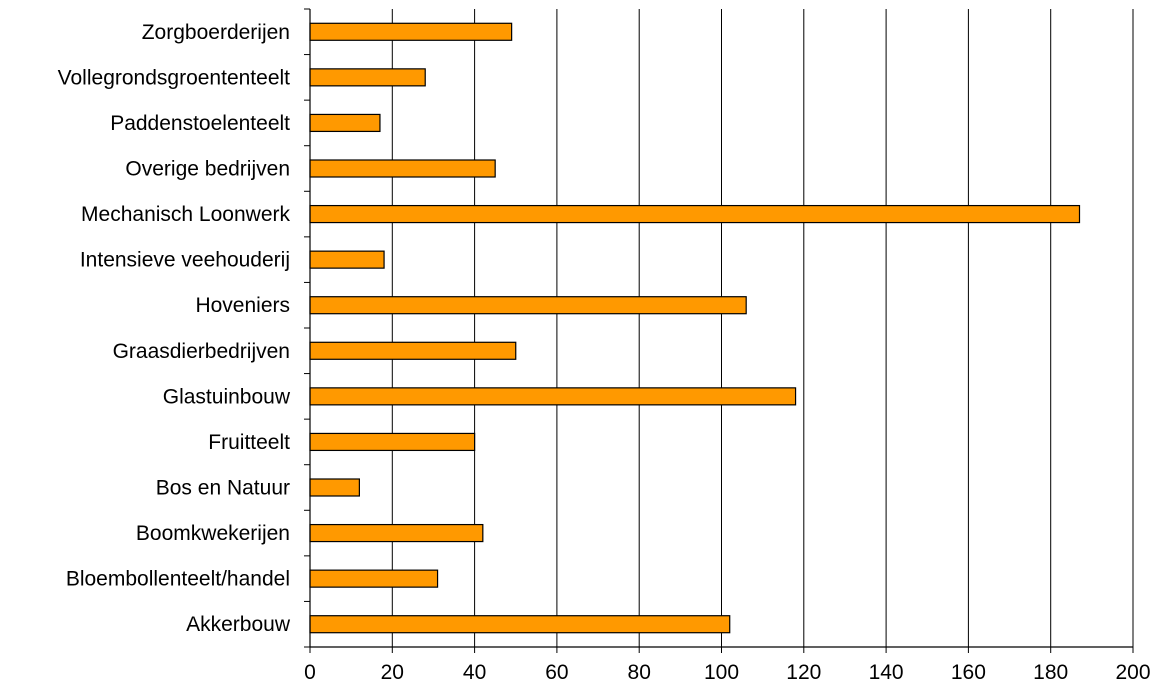  What do you see at coordinates (242, 305) in the screenshot?
I see `category-label: Hoveniers` at bounding box center [242, 305].